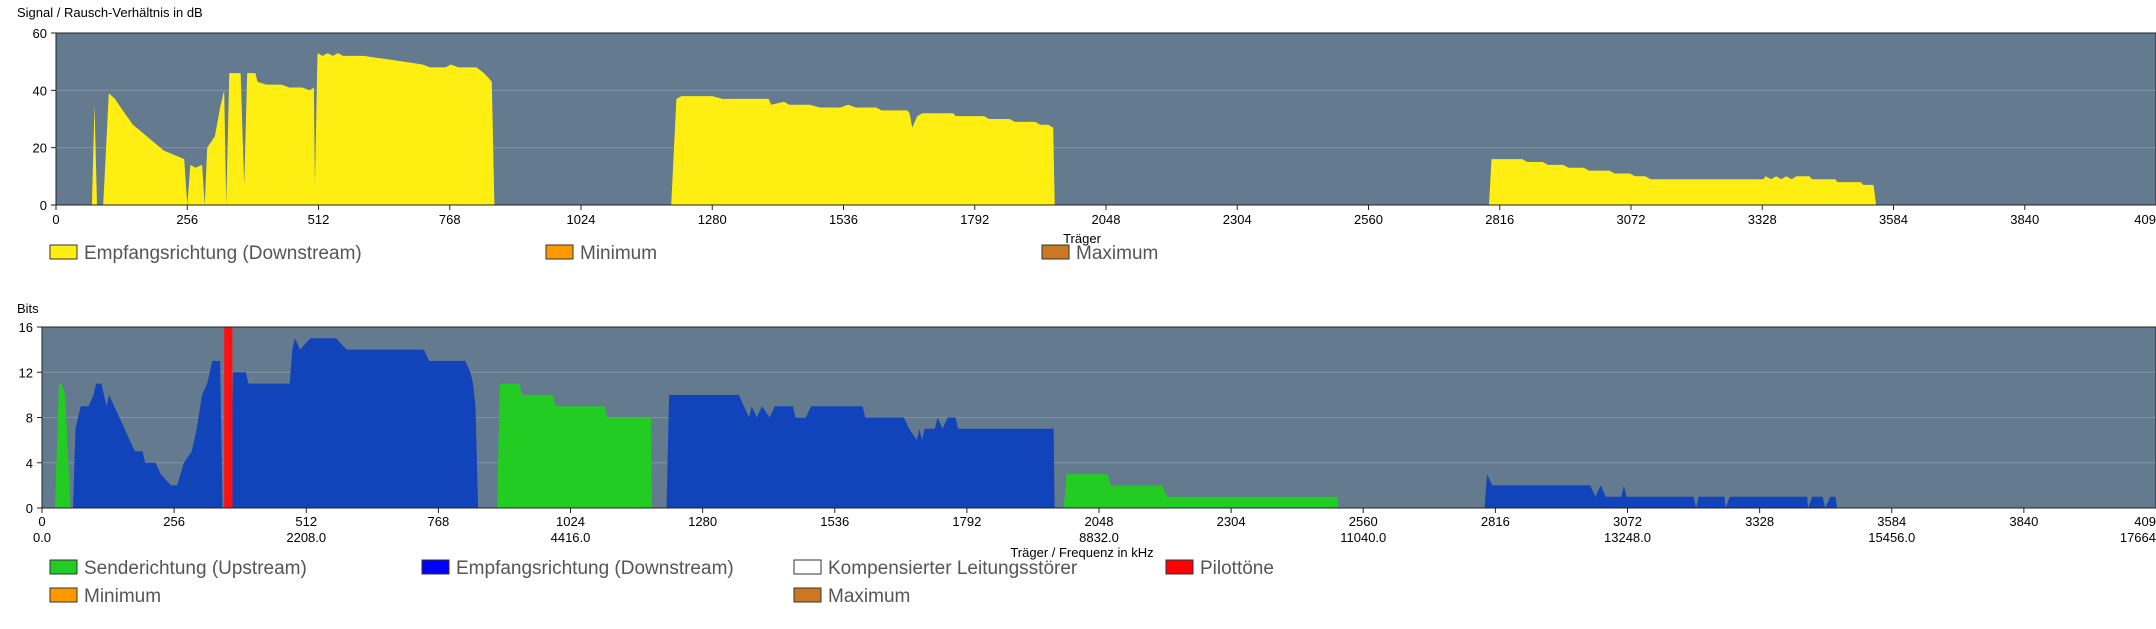  I want to click on bits-legend-label: Empfangsrichtung (Downstream), so click(595, 568).